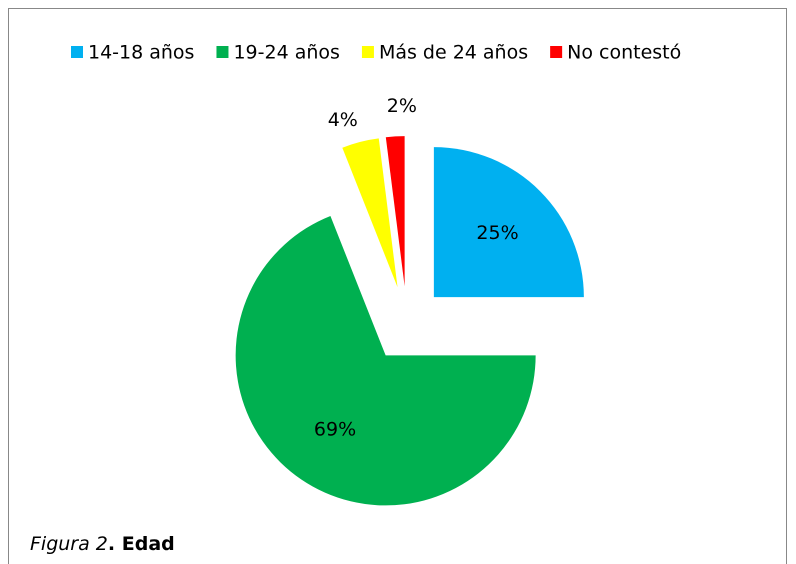 Image resolution: width=796 pixels, height=564 pixels. What do you see at coordinates (286, 53) in the screenshot?
I see `legend-label: 19-24 años` at bounding box center [286, 53].